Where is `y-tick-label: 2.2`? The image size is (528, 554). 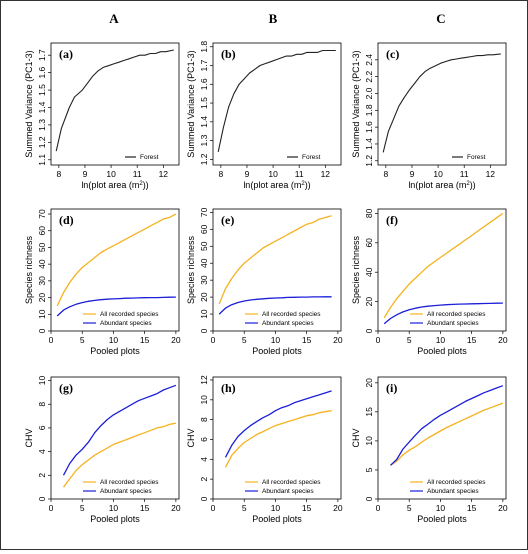
y-tick-label: 2.2 is located at coordinates (369, 76).